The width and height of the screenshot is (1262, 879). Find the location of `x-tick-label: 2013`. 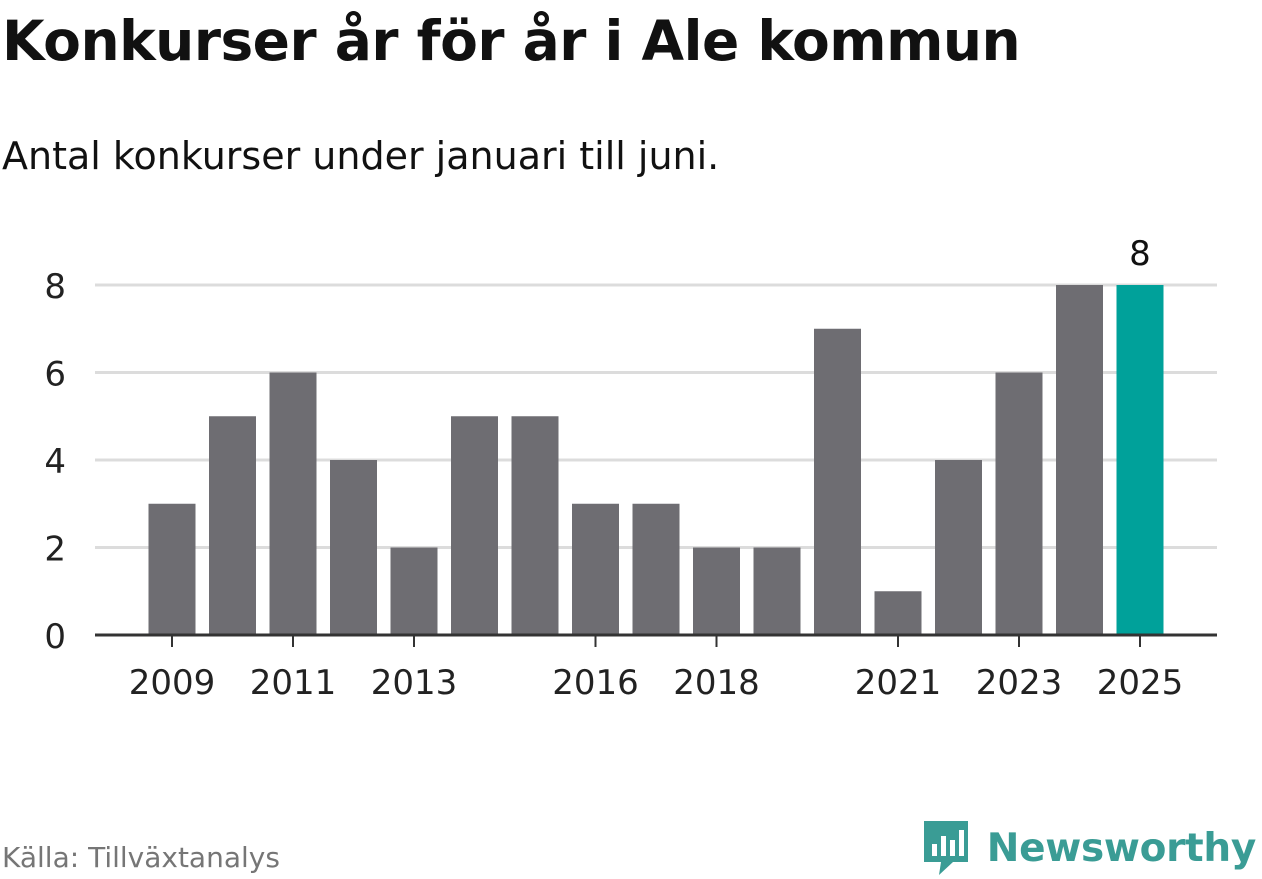

x-tick-label: 2013 is located at coordinates (414, 683).